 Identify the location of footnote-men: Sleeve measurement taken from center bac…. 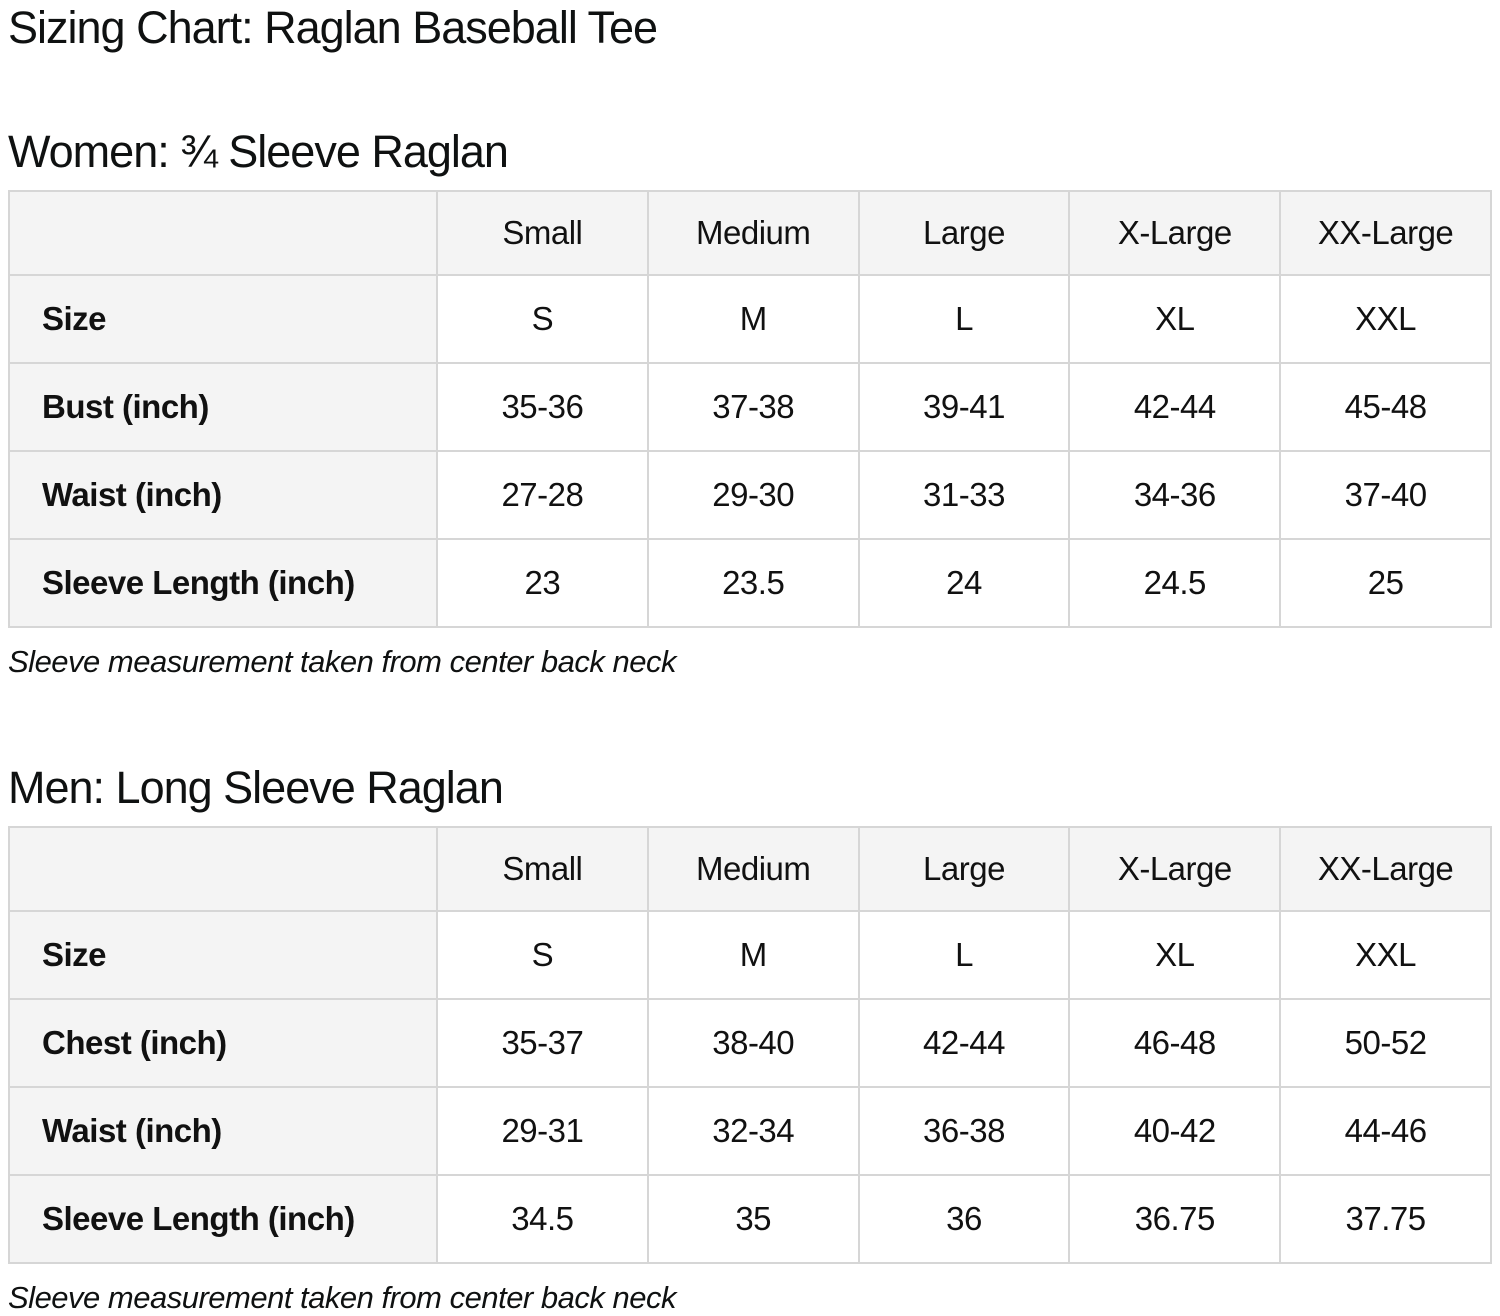
(342, 1297).